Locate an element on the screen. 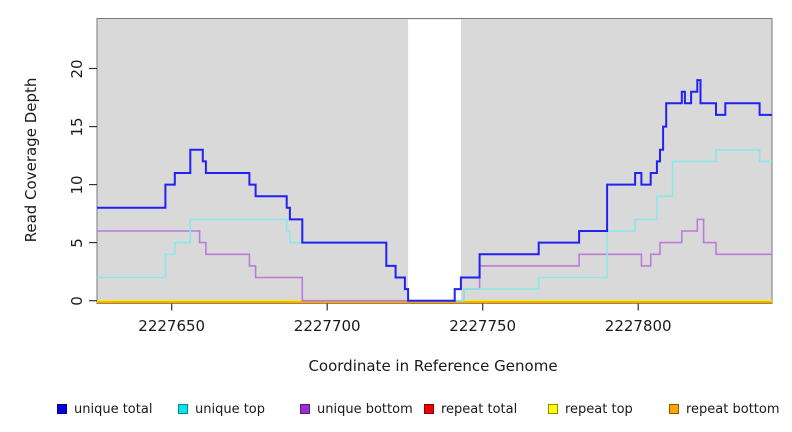 The height and width of the screenshot is (432, 792). x-tick-label: 2227800 is located at coordinates (638, 326).